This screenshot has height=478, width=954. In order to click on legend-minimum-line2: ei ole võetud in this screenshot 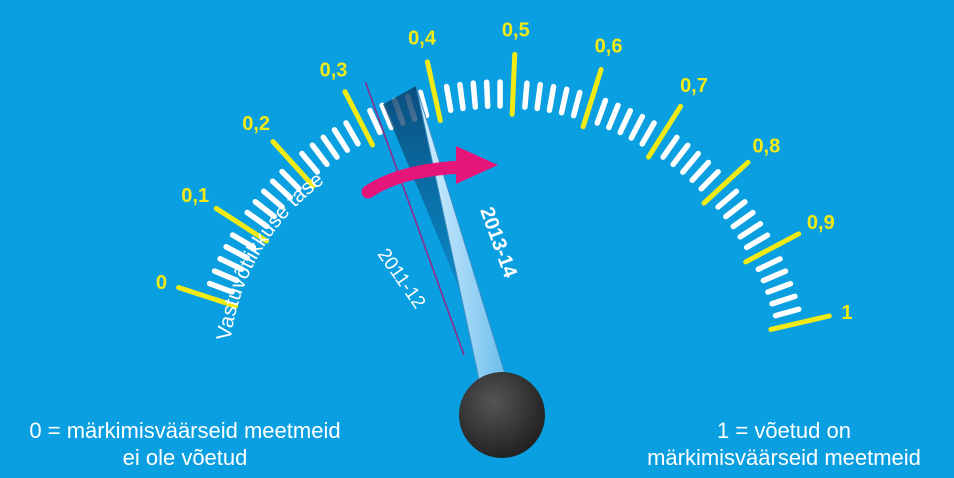, I will do `click(185, 457)`.